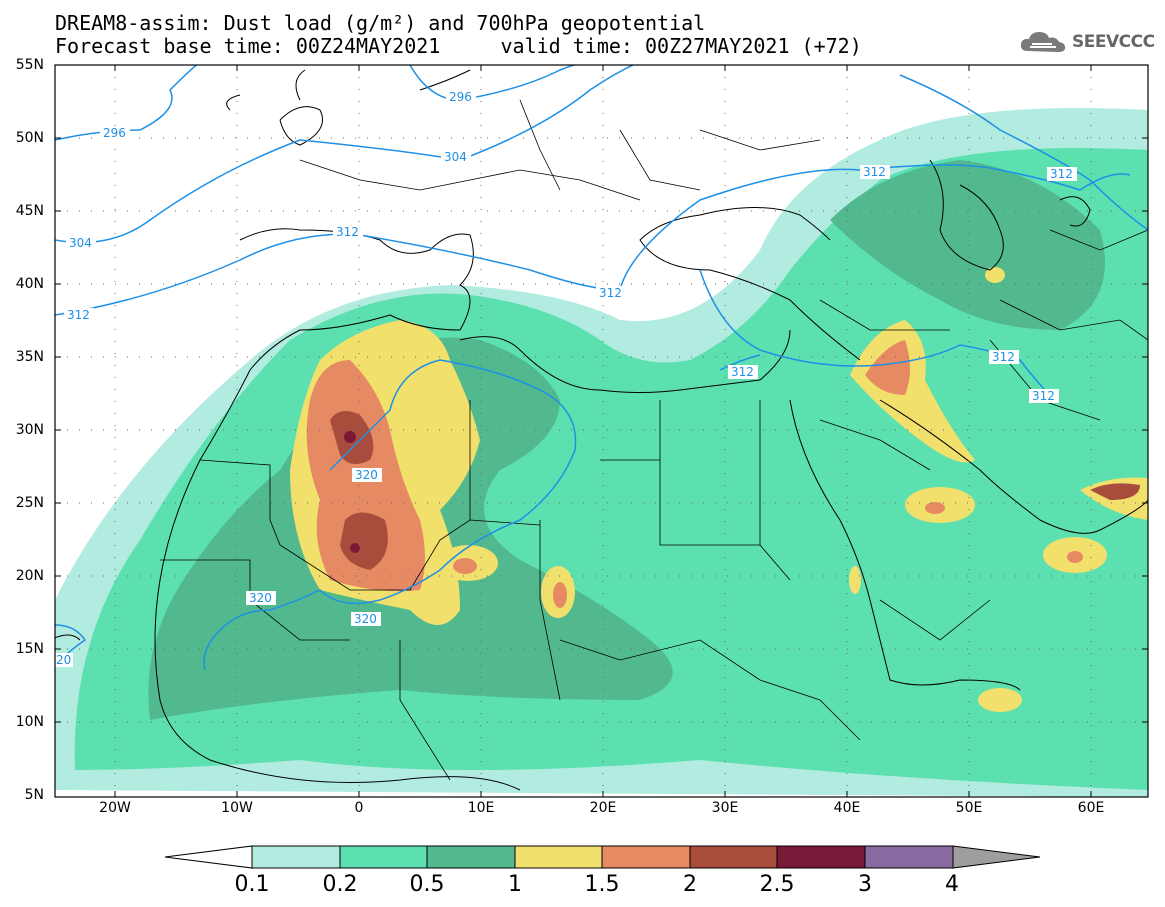 Image resolution: width=1165 pixels, height=907 pixels. What do you see at coordinates (874, 172) in the screenshot?
I see `contour-label-312d: 312` at bounding box center [874, 172].